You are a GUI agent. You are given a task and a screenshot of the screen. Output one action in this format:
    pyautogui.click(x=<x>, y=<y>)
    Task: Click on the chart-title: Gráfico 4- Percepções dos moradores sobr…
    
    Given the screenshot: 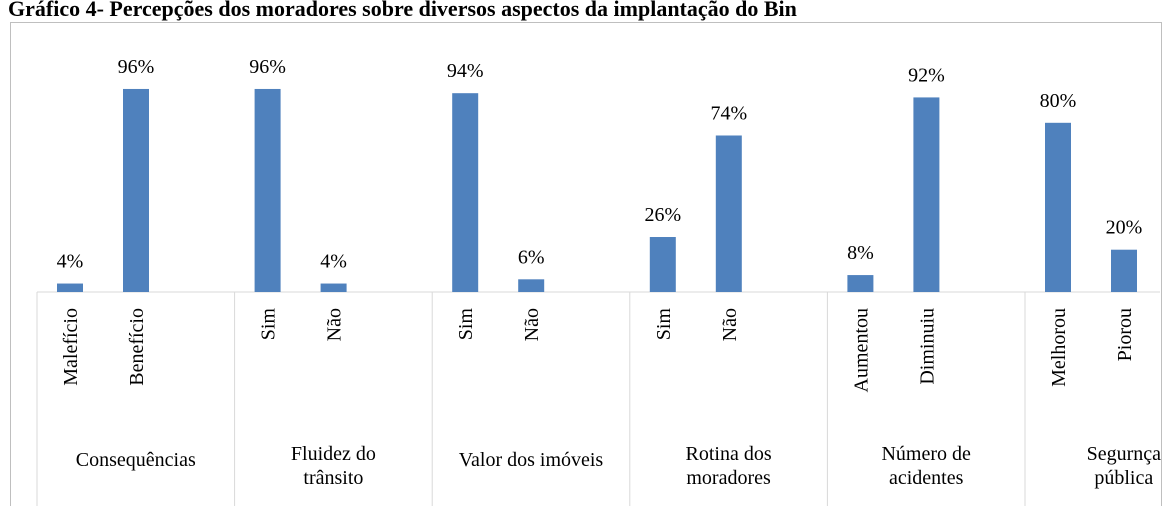 What is the action you would take?
    pyautogui.click(x=402, y=10)
    